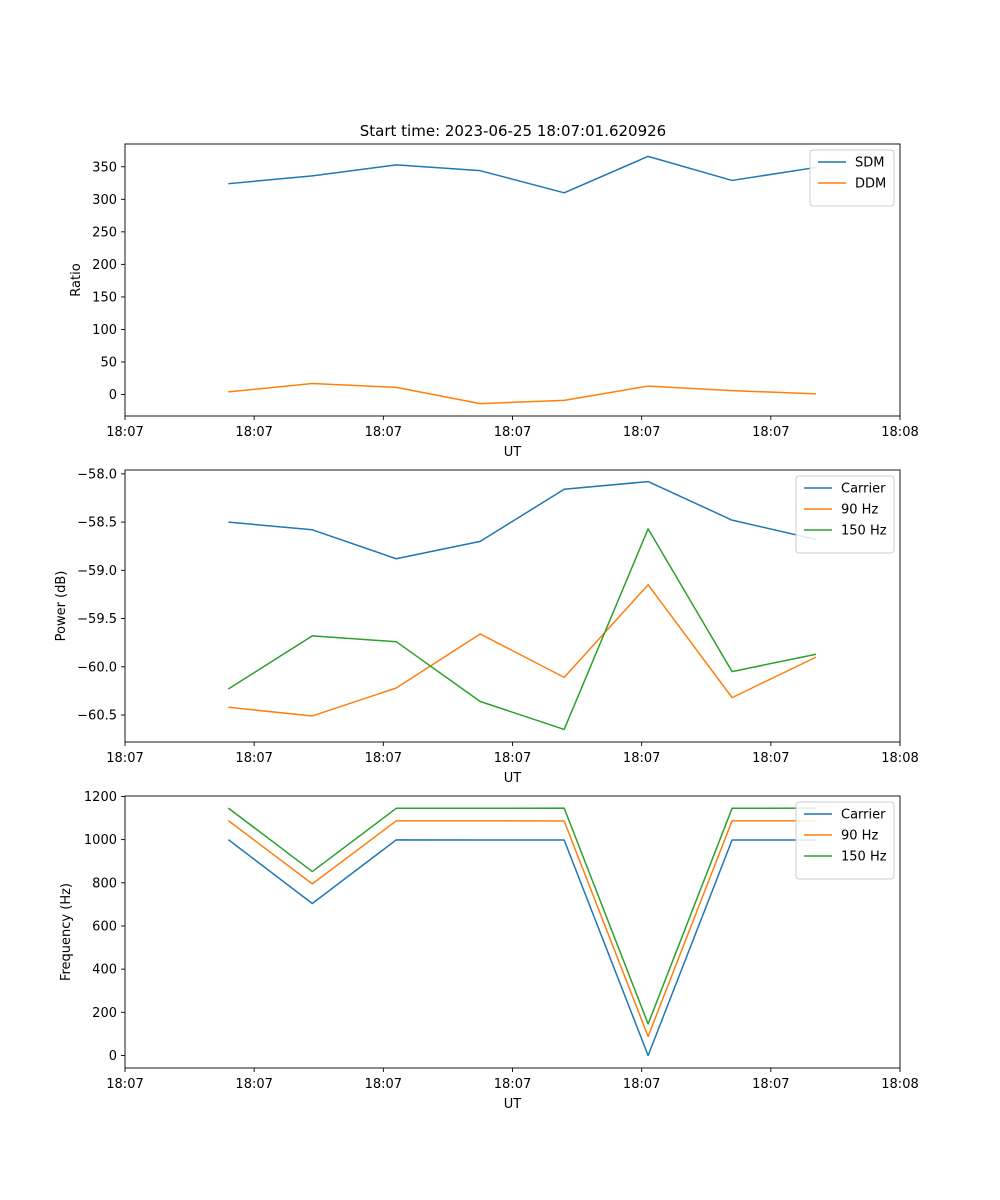 The height and width of the screenshot is (1200, 1000). What do you see at coordinates (66, 932) in the screenshot?
I see `y-axis-label: Frequency (Hz)` at bounding box center [66, 932].